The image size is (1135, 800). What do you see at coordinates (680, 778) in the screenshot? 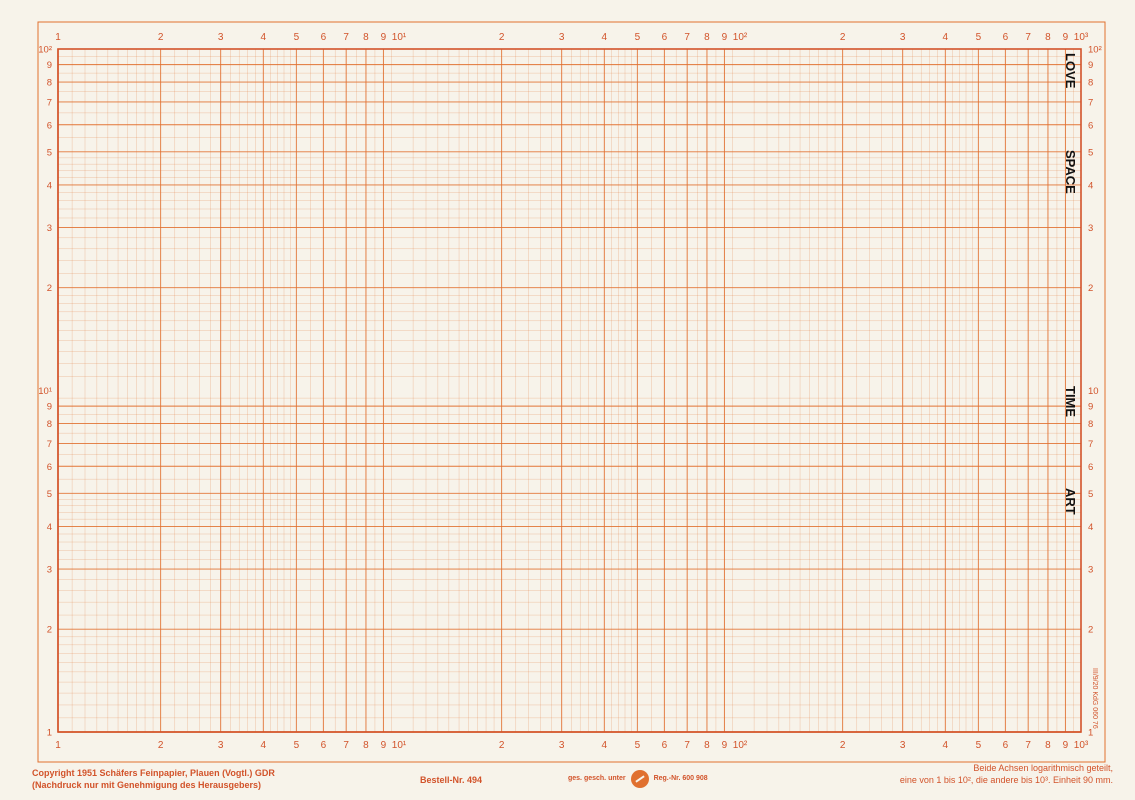
I see `registration-number: Reg.-Nr. 600 908` at bounding box center [680, 778].